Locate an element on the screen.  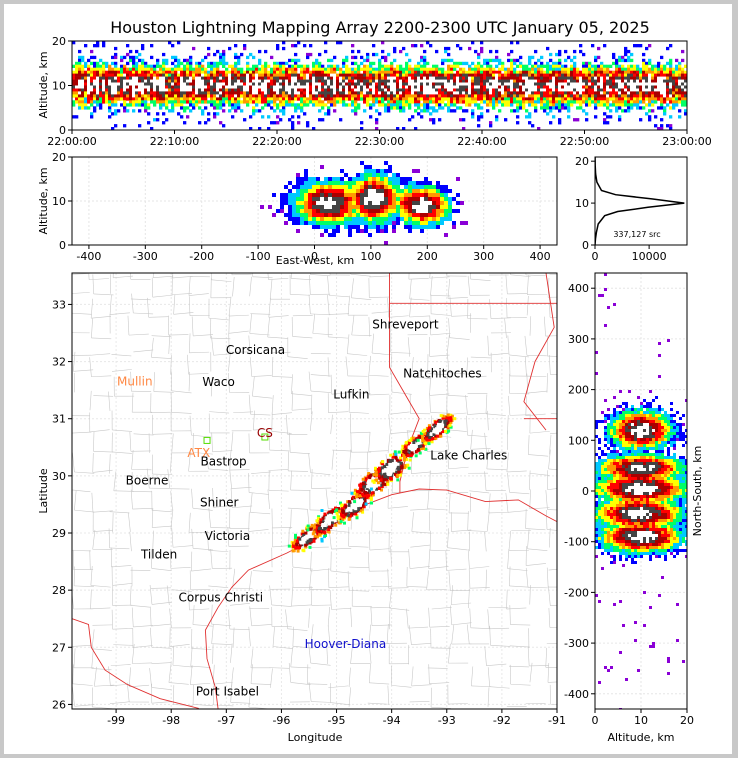
east-west-x-tick-4: 0 is located at coordinates (314, 256).